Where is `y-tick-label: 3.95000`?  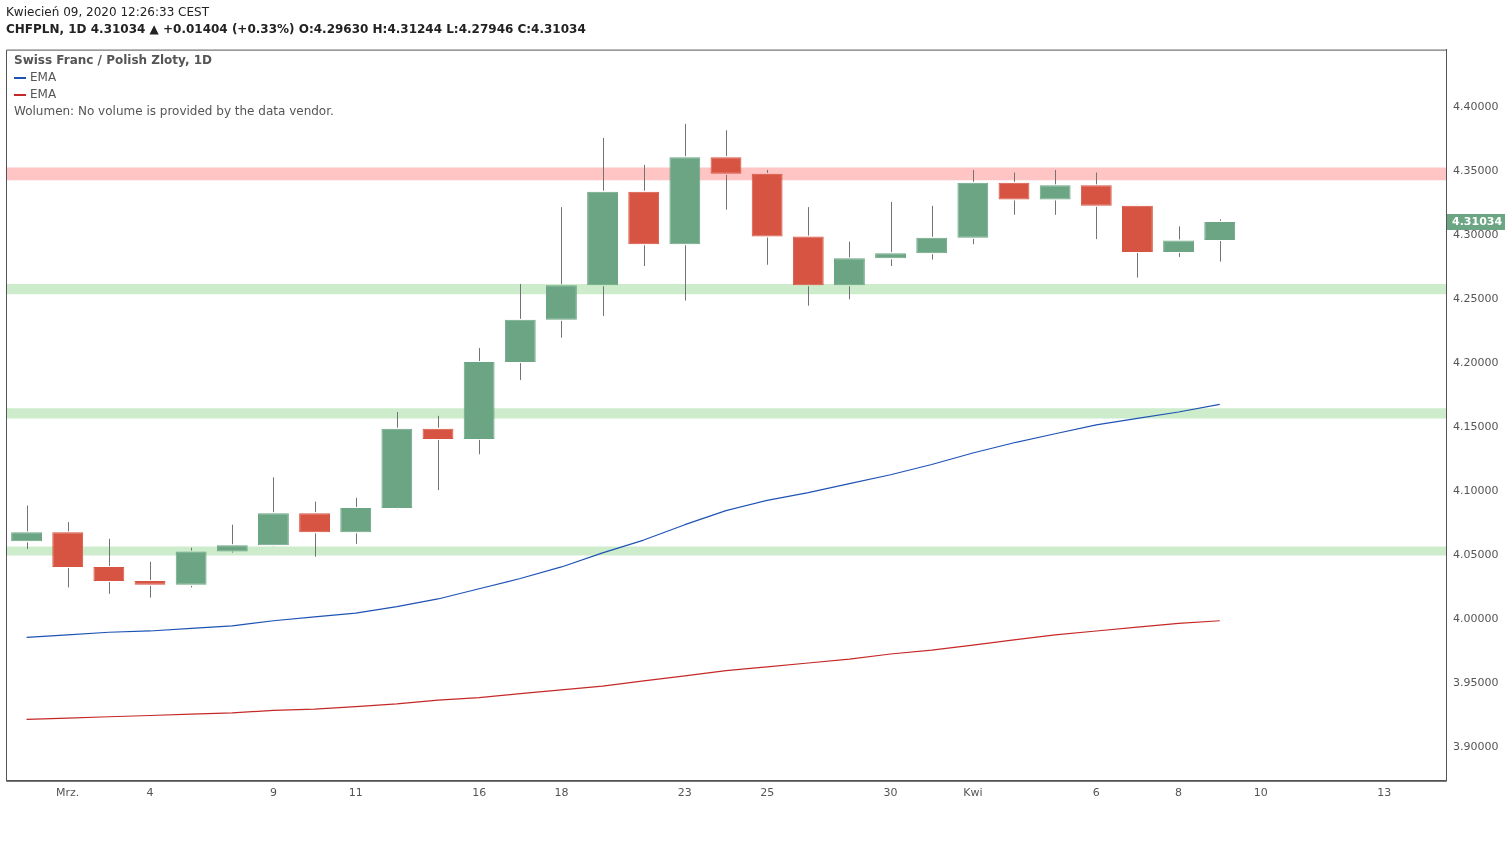
y-tick-label: 3.95000 is located at coordinates (1476, 683).